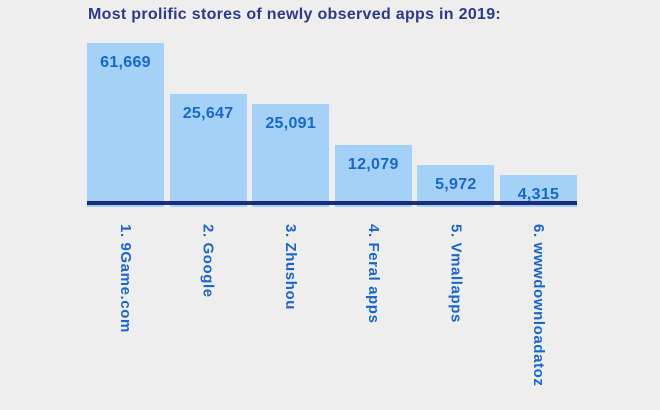  I want to click on bar-3: 25,091, so click(291, 155).